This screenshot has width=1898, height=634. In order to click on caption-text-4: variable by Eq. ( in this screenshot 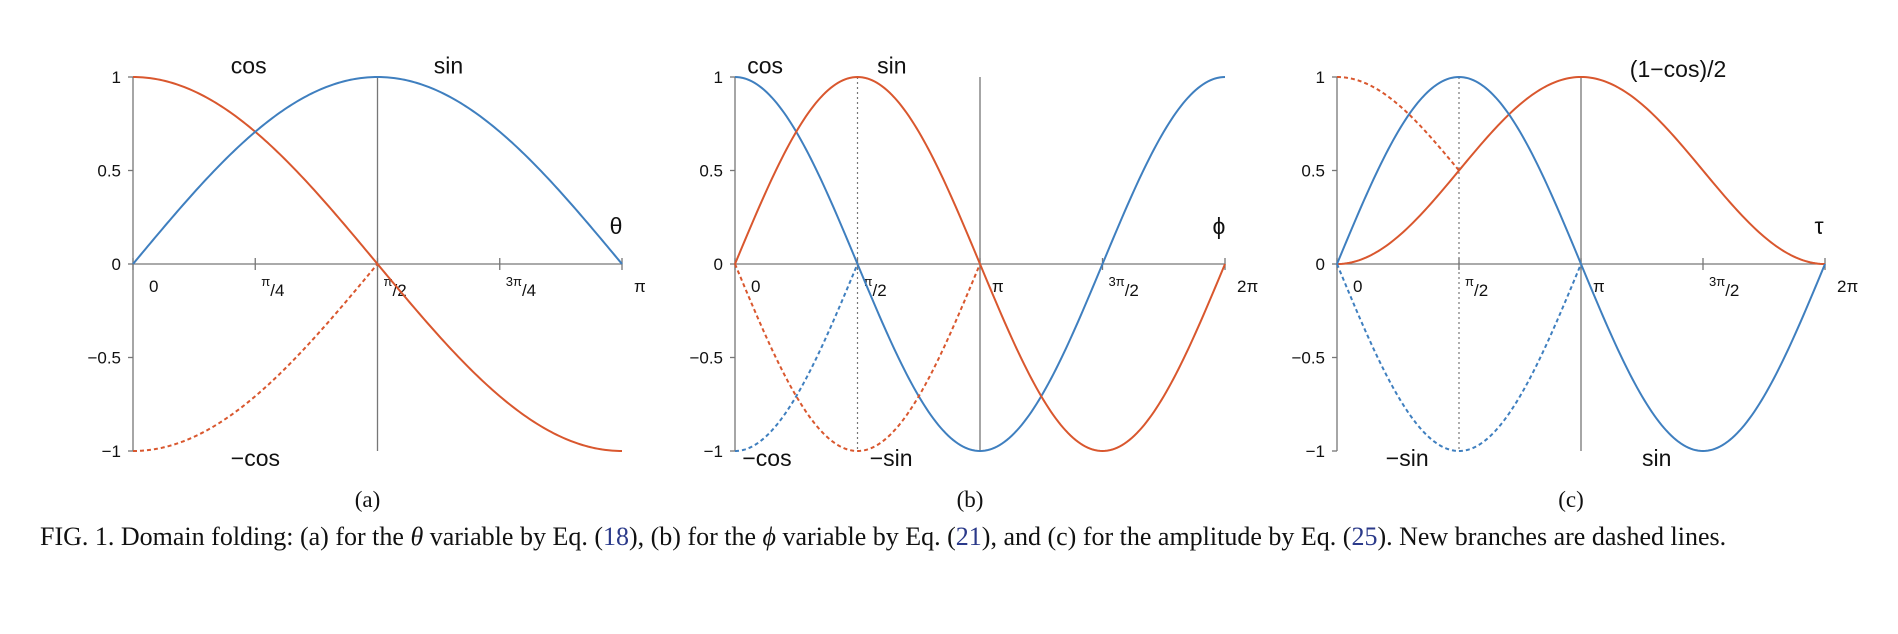, I will do `click(866, 536)`.